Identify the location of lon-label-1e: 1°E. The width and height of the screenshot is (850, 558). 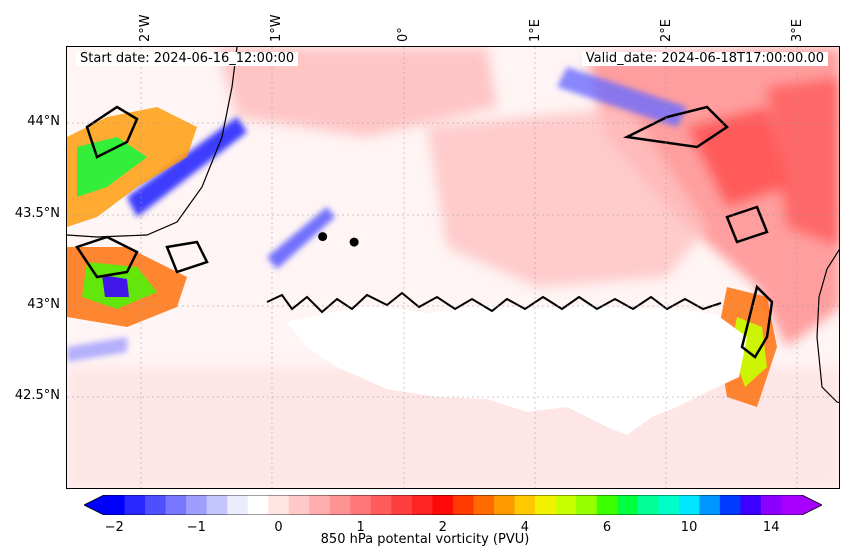
(535, 30).